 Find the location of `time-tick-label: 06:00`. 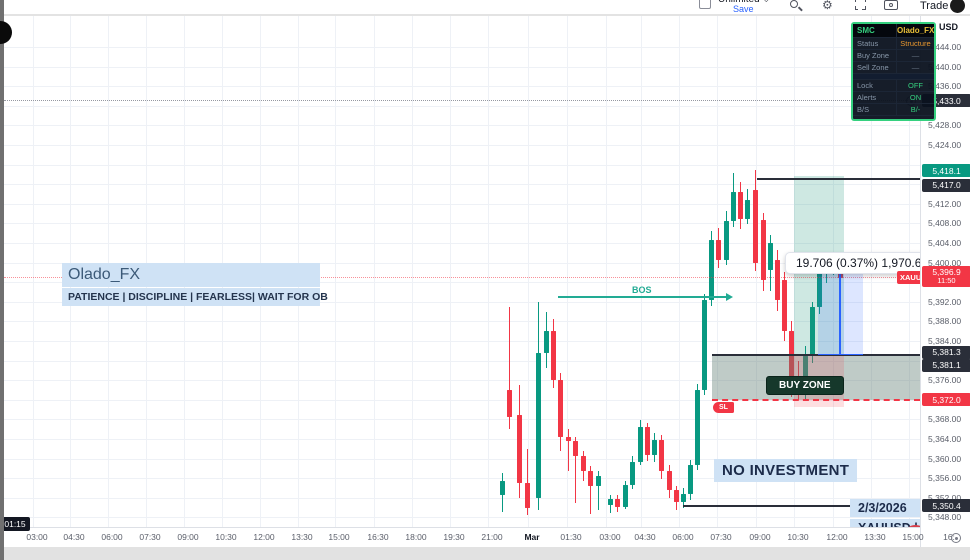

time-tick-label: 06:00 is located at coordinates (112, 537).